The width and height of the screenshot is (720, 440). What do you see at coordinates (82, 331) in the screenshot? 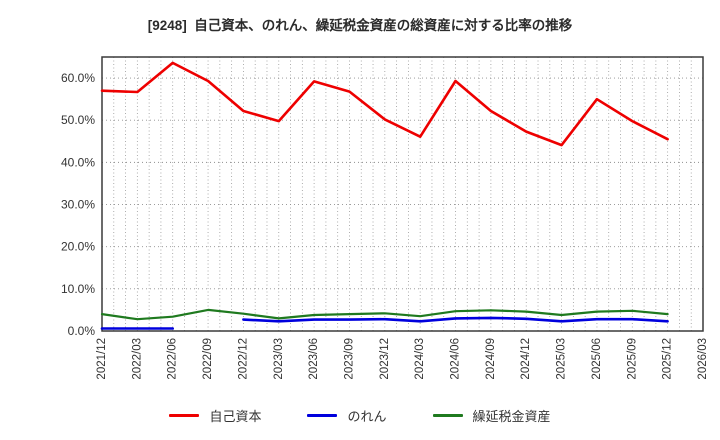
I see `svg-text: 0.0%` at bounding box center [82, 331].